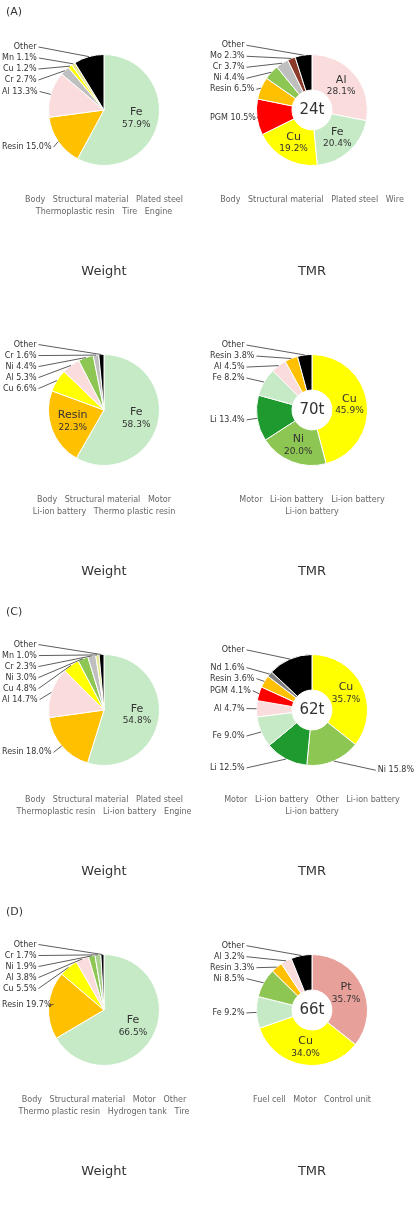 This screenshot has width=416, height=1218. I want to click on slice-label: Li 13.4%, so click(228, 419).